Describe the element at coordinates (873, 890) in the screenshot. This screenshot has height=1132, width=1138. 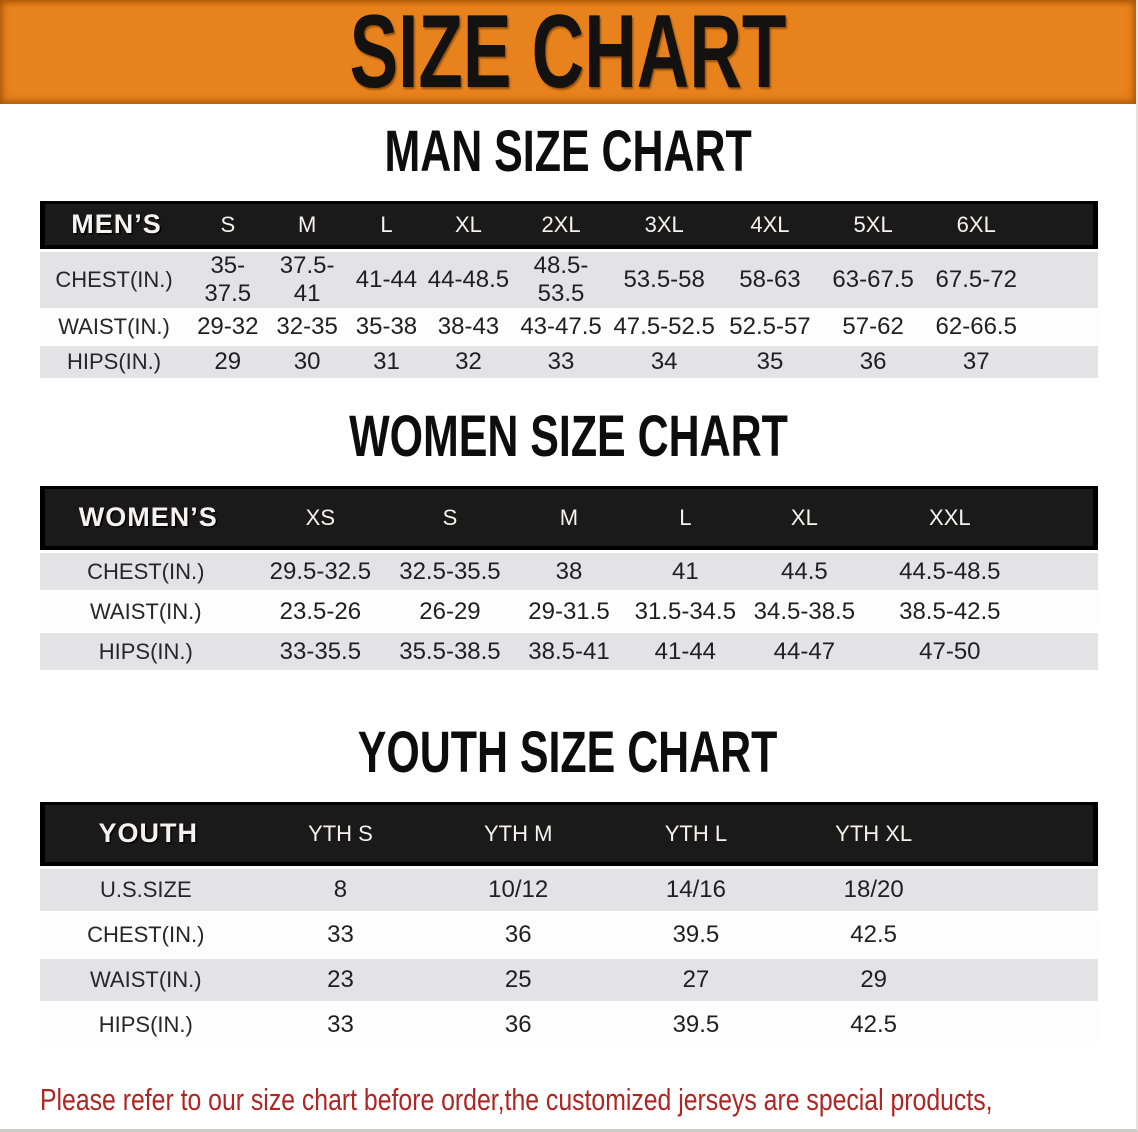
I see `size-cell: 18/20` at that location.